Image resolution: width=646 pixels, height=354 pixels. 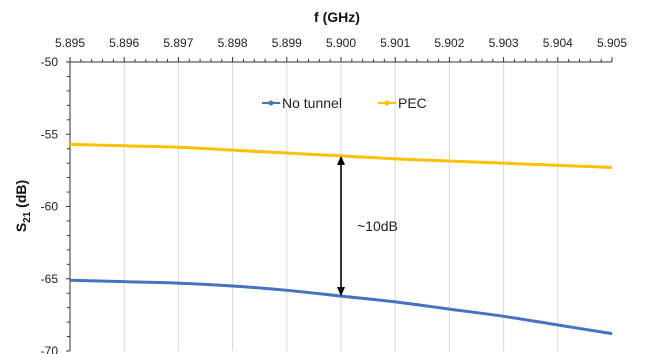 What do you see at coordinates (50, 279) in the screenshot?
I see `y-tick-label: -65` at bounding box center [50, 279].